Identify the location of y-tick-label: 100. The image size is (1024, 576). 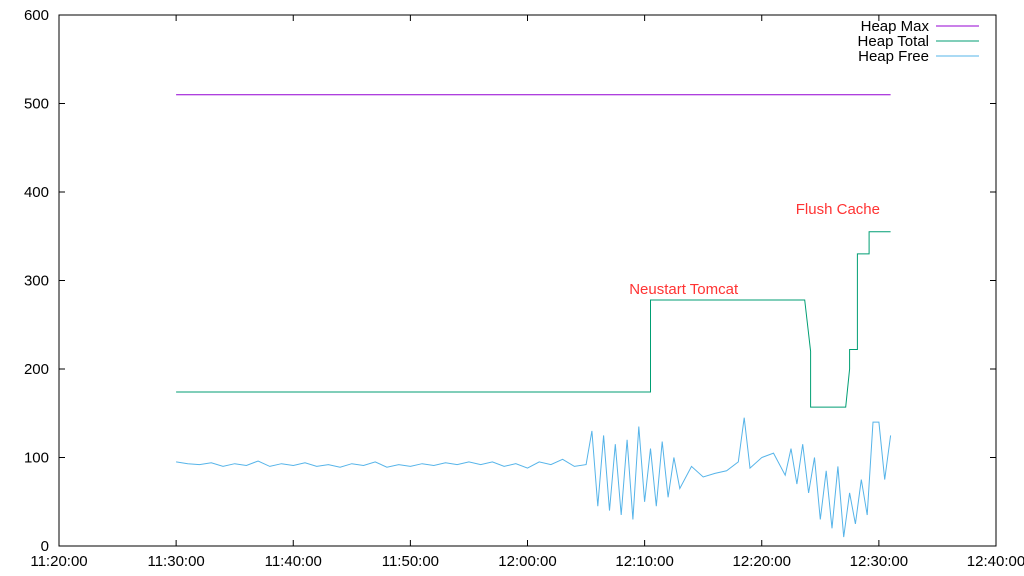
(36, 458).